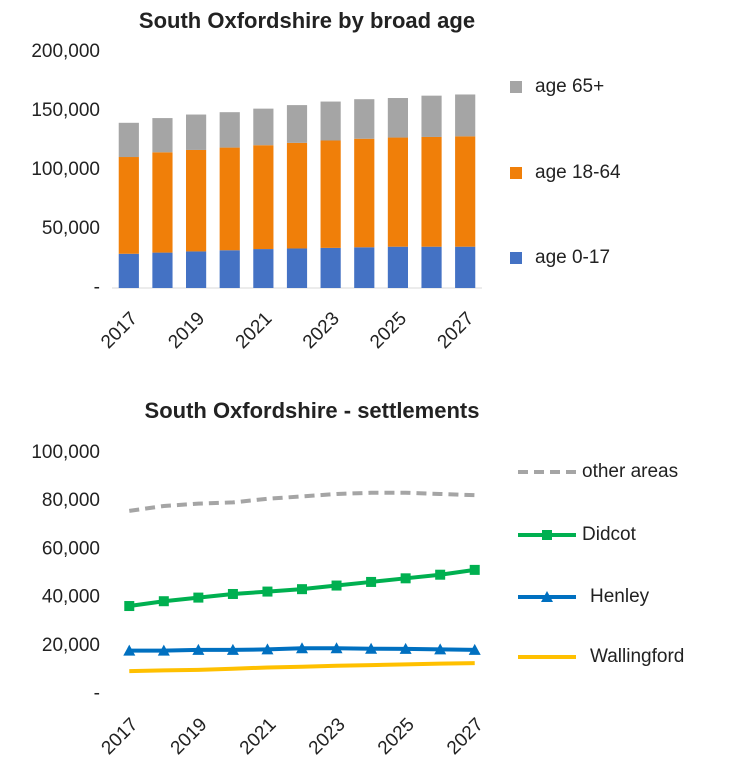  What do you see at coordinates (65, 110) in the screenshot?
I see `y-tick-label: 150,000` at bounding box center [65, 110].